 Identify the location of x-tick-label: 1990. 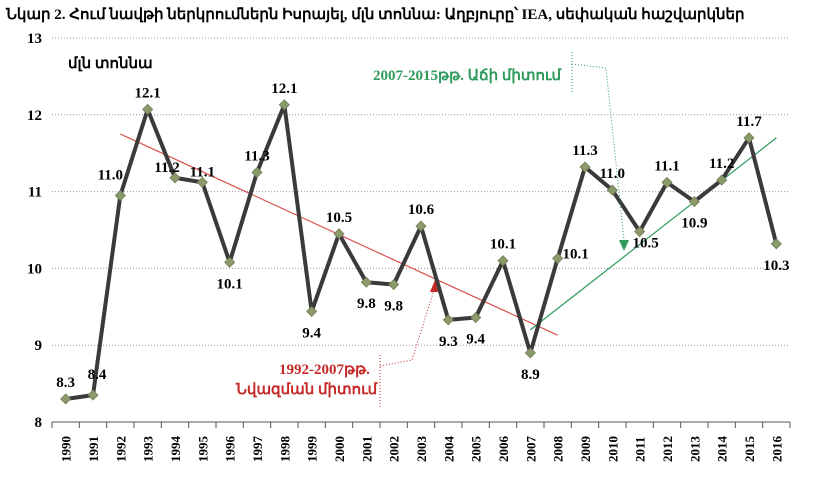
(66, 449).